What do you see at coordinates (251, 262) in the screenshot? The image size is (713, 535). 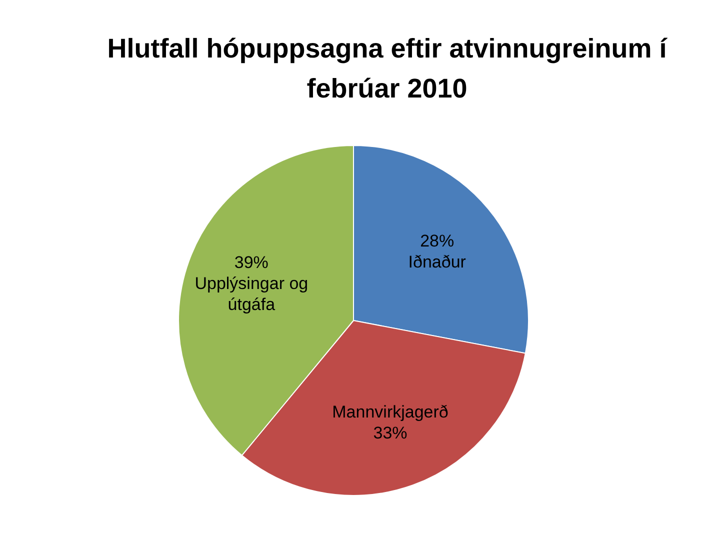 I see `data-label: 39%` at bounding box center [251, 262].